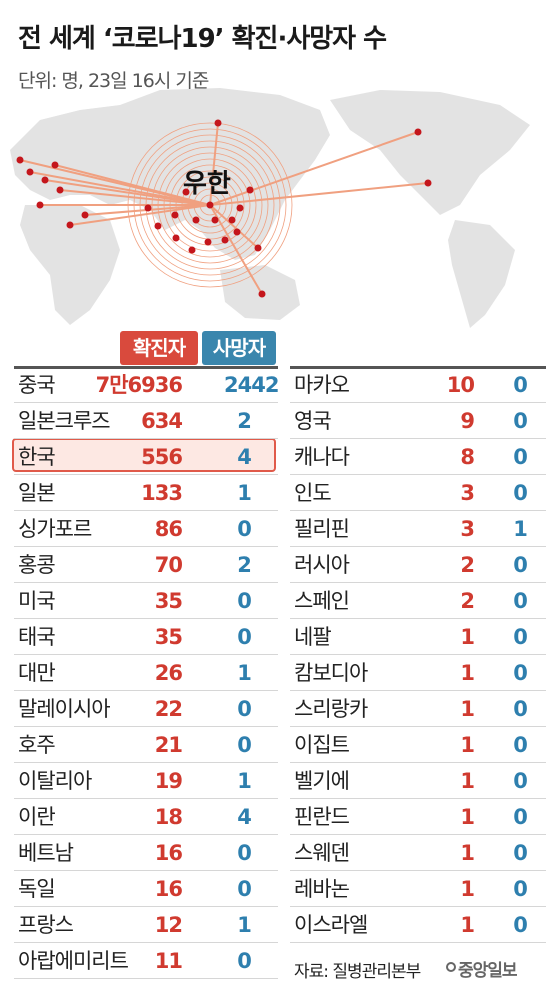 This screenshot has height=1005, width=560. Describe the element at coordinates (146, 853) in the screenshot. I see `table-row: 베트남 16 0` at that location.